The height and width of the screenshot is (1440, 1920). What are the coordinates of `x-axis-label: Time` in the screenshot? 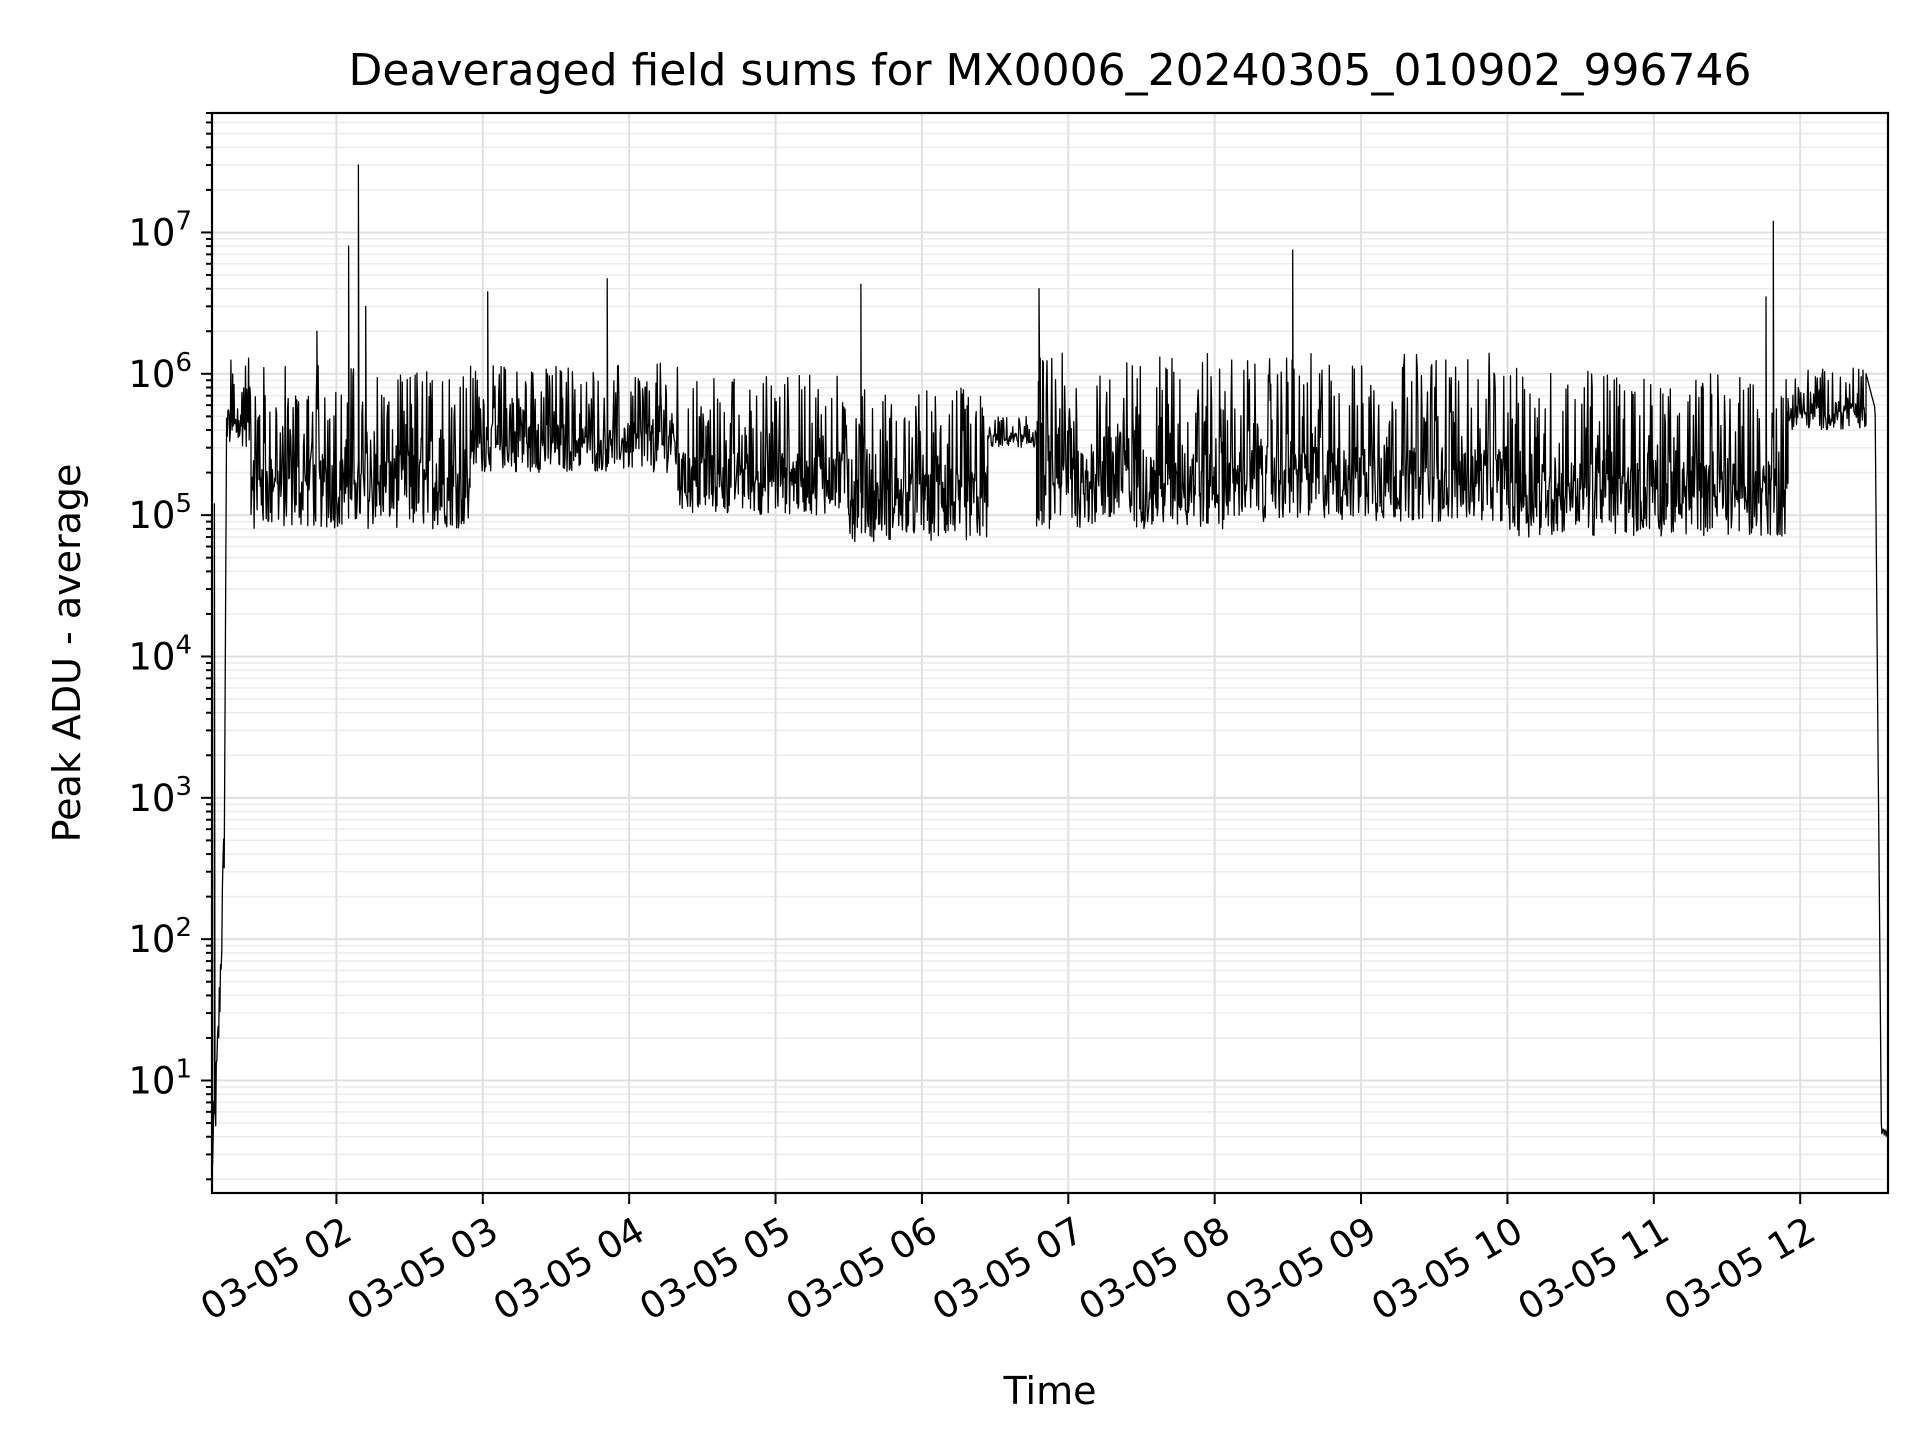 It's located at (1050, 1391).